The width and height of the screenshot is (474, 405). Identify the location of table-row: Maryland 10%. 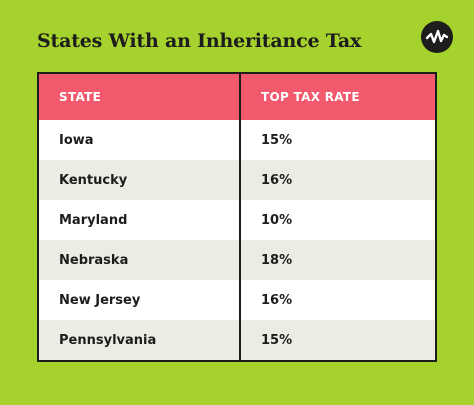
(237, 220).